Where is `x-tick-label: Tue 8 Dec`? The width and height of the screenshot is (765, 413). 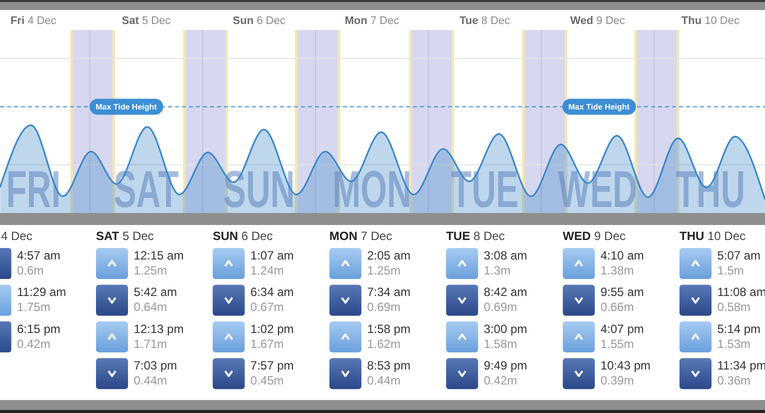
x-tick-label: Tue 8 Dec is located at coordinates (485, 21).